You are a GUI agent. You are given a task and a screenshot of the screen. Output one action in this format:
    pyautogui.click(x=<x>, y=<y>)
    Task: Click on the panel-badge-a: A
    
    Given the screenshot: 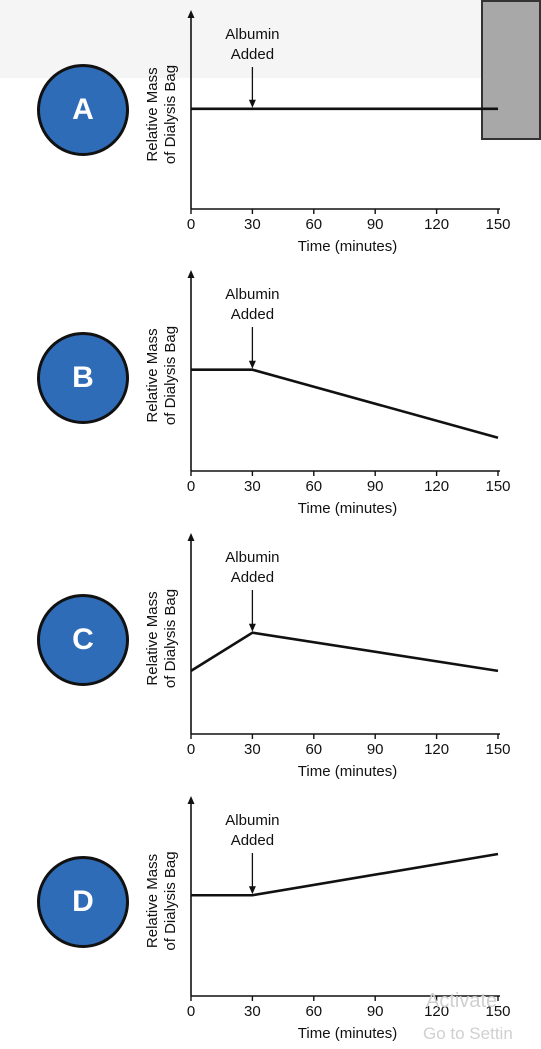 What is the action you would take?
    pyautogui.click(x=83, y=110)
    